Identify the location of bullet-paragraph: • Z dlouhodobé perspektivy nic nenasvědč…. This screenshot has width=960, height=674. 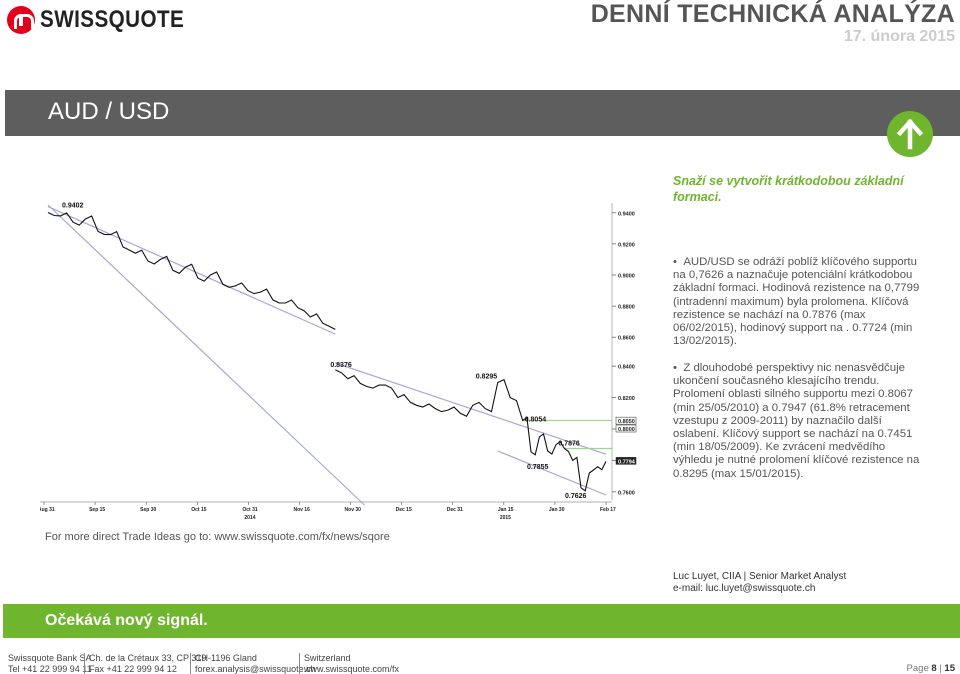
(797, 421).